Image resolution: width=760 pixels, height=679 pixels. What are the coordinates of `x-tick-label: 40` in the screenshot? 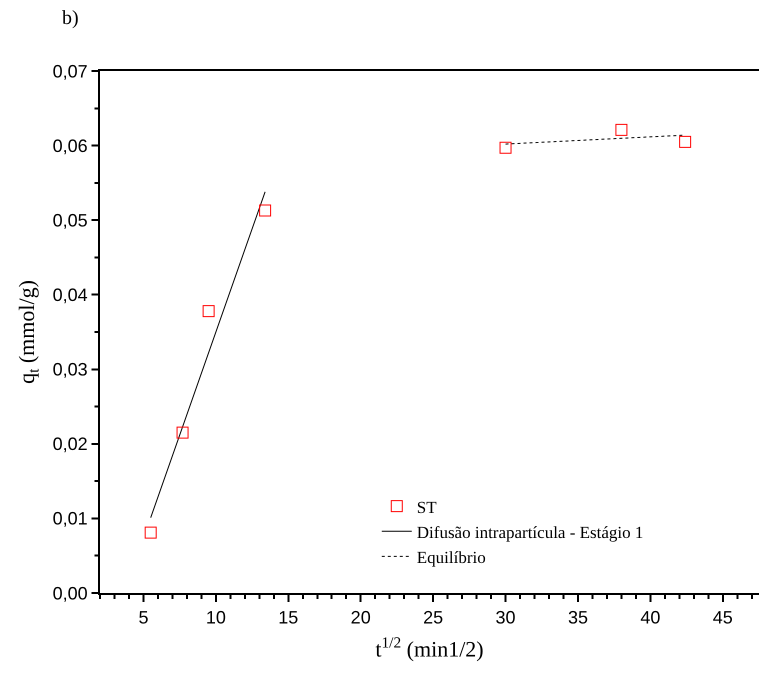 It's located at (650, 617).